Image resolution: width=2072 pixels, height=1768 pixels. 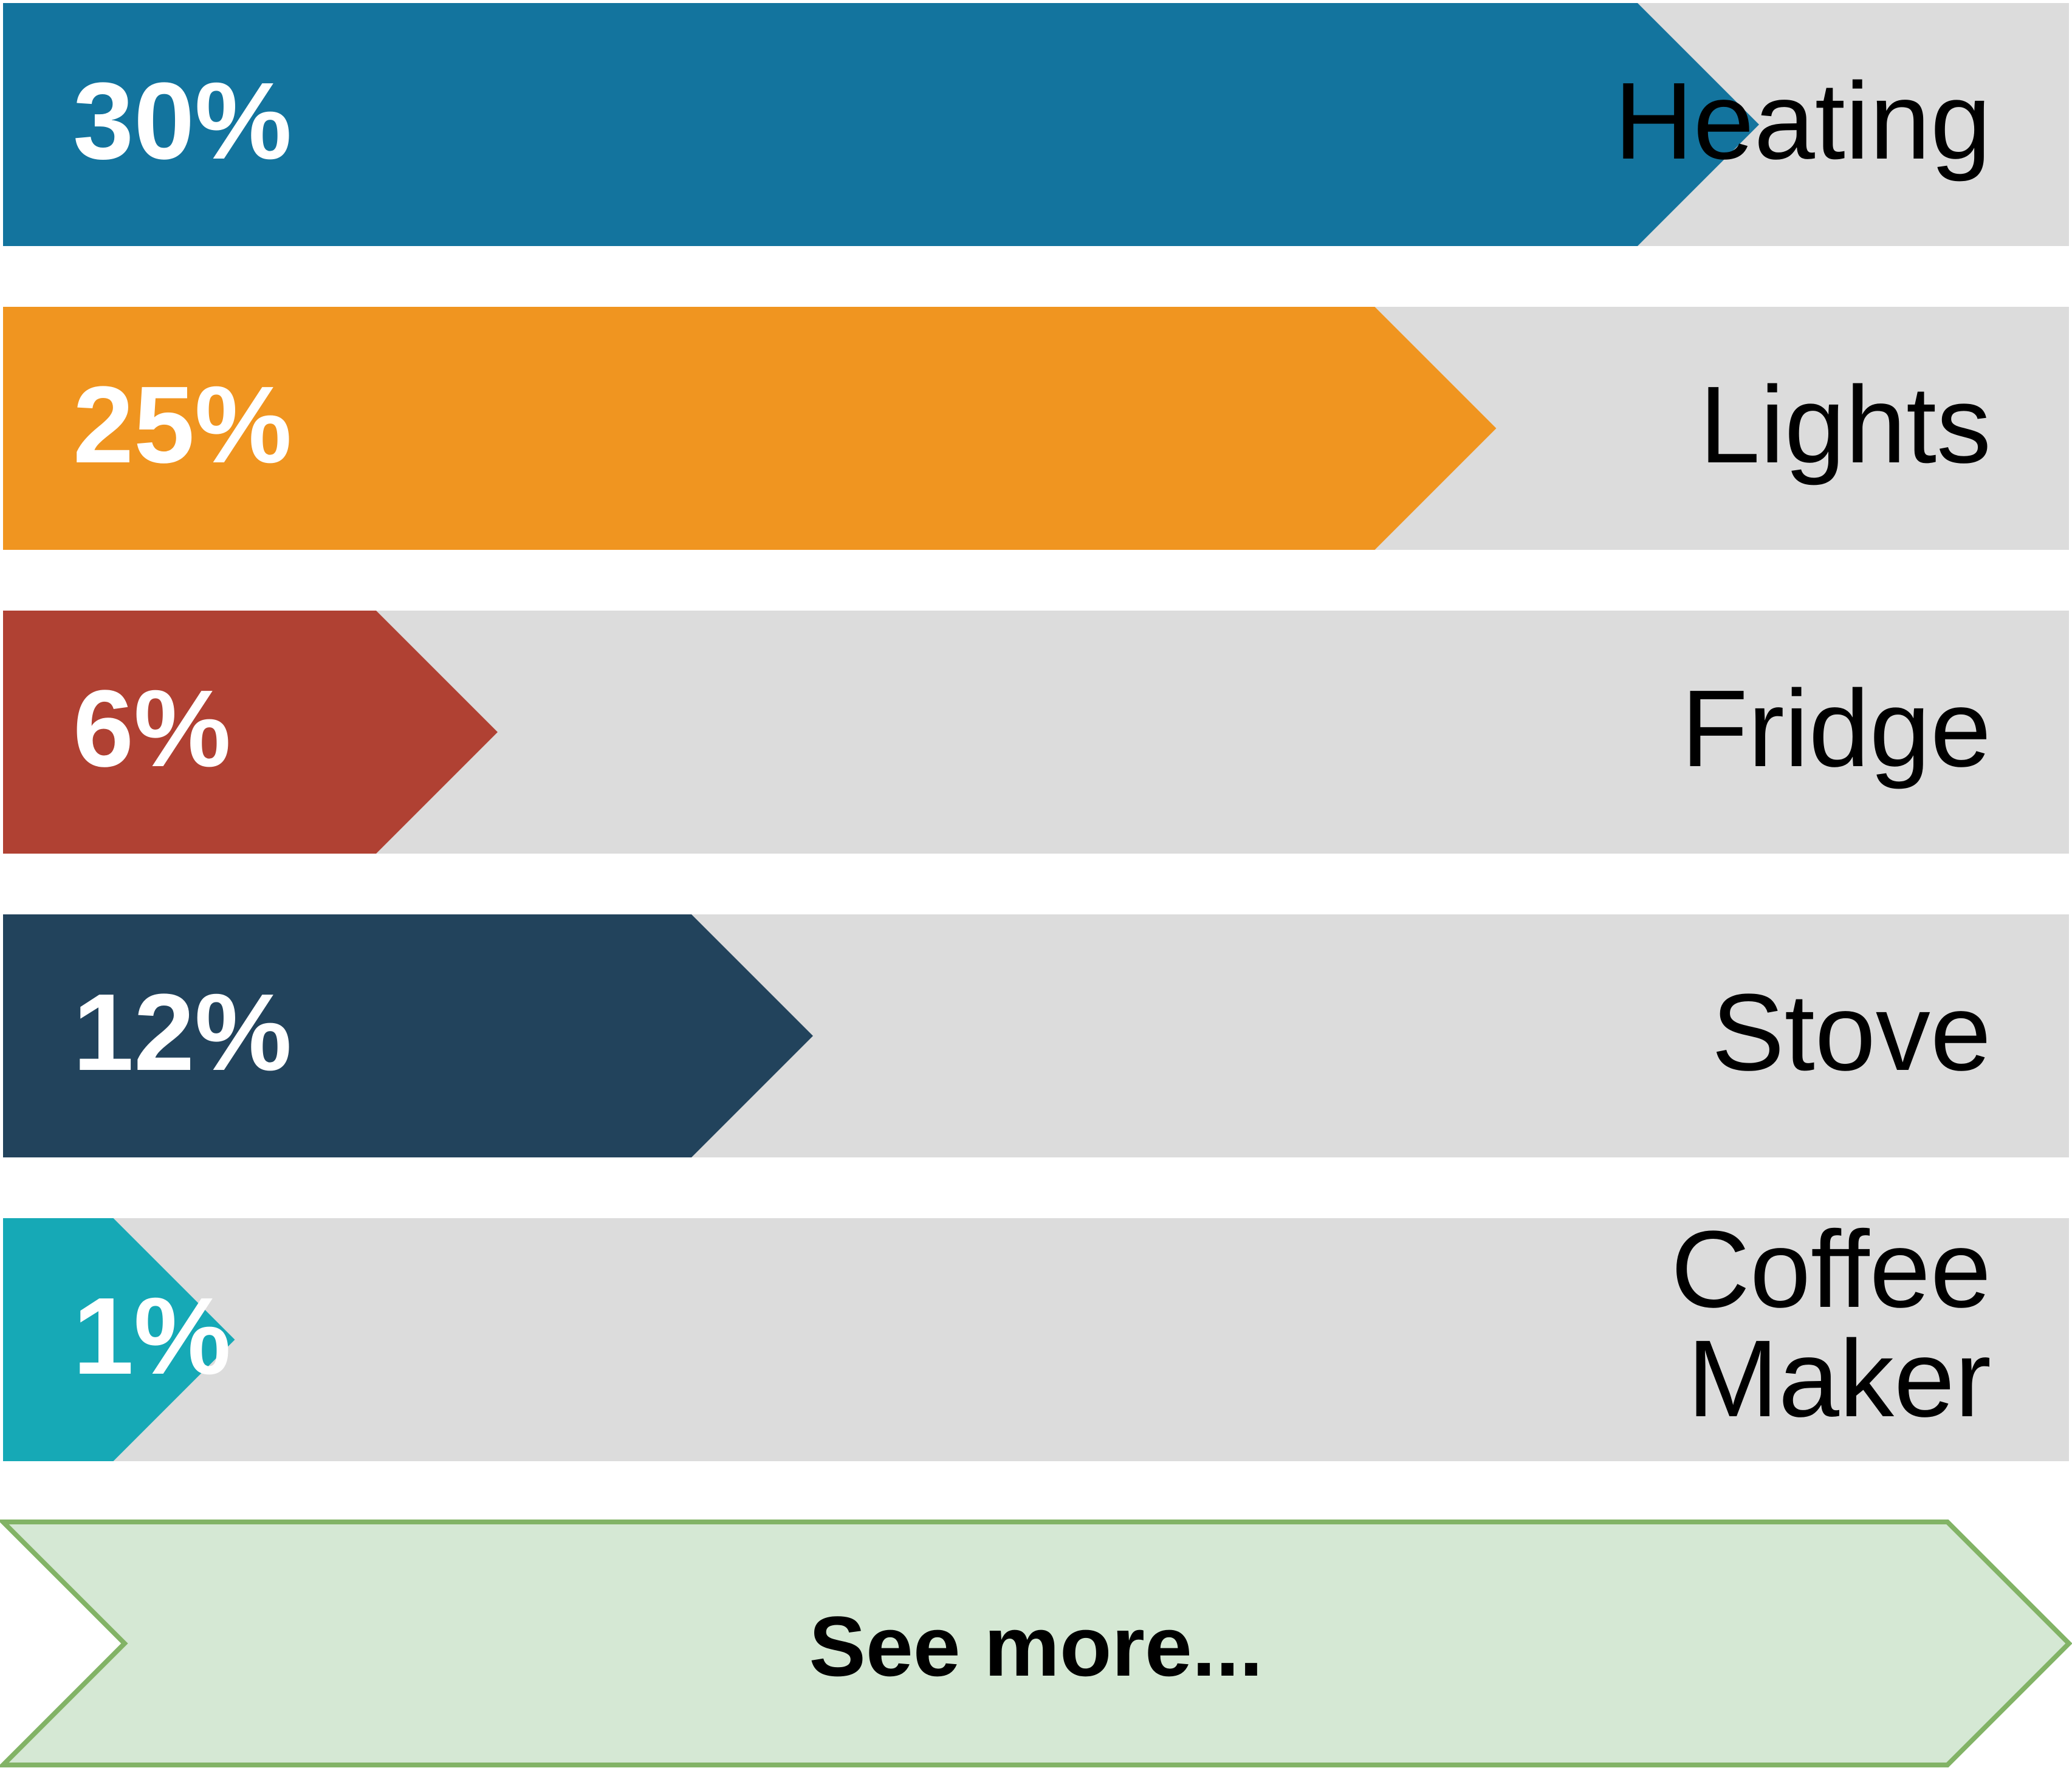 I want to click on row-bar-coffee-maker, so click(x=119, y=1339).